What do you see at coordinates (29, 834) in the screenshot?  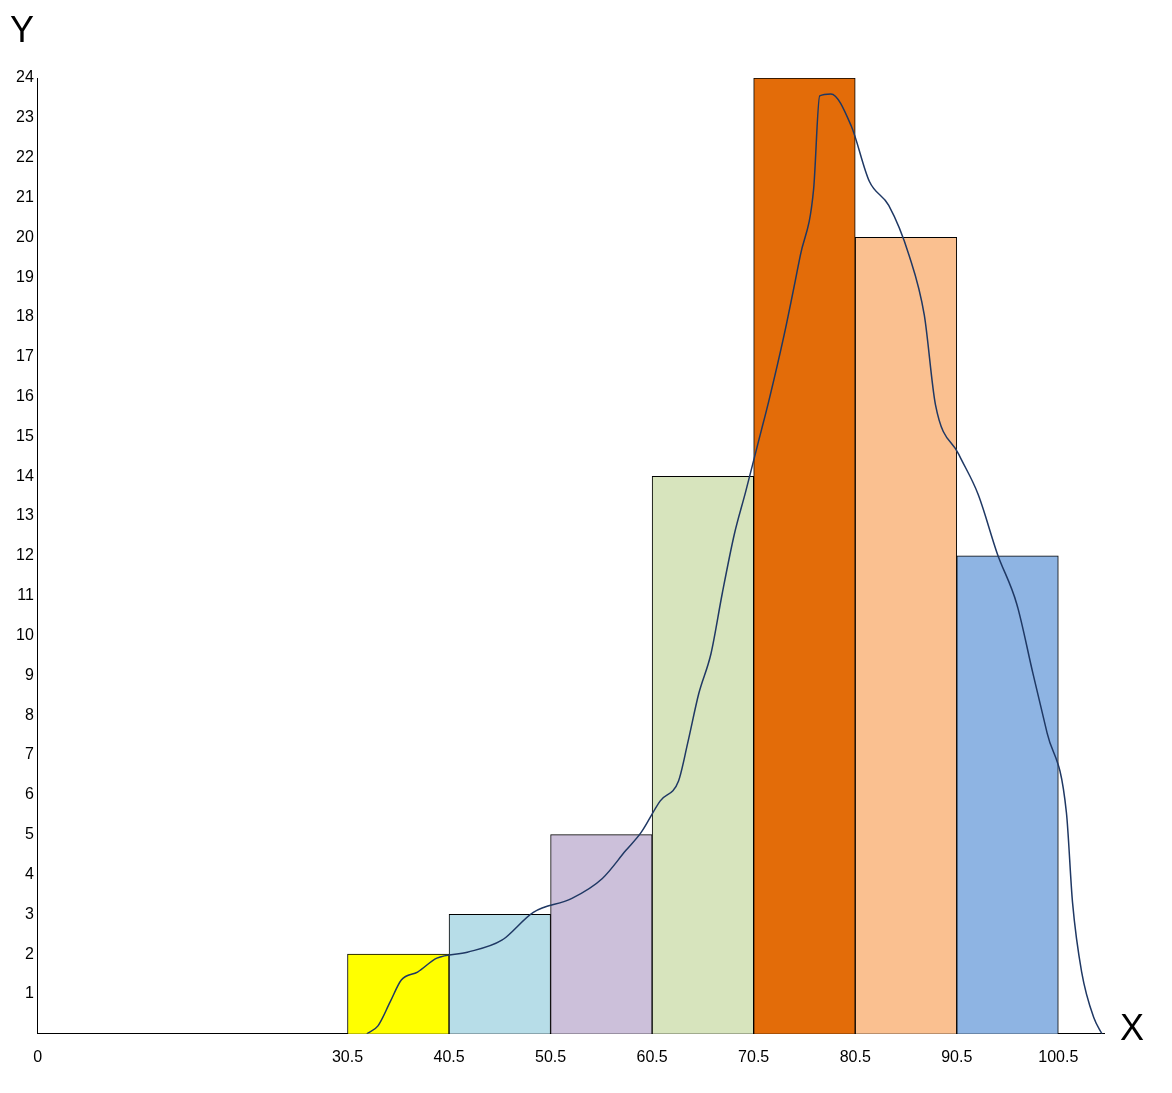 I see `y-tick-label: 5` at bounding box center [29, 834].